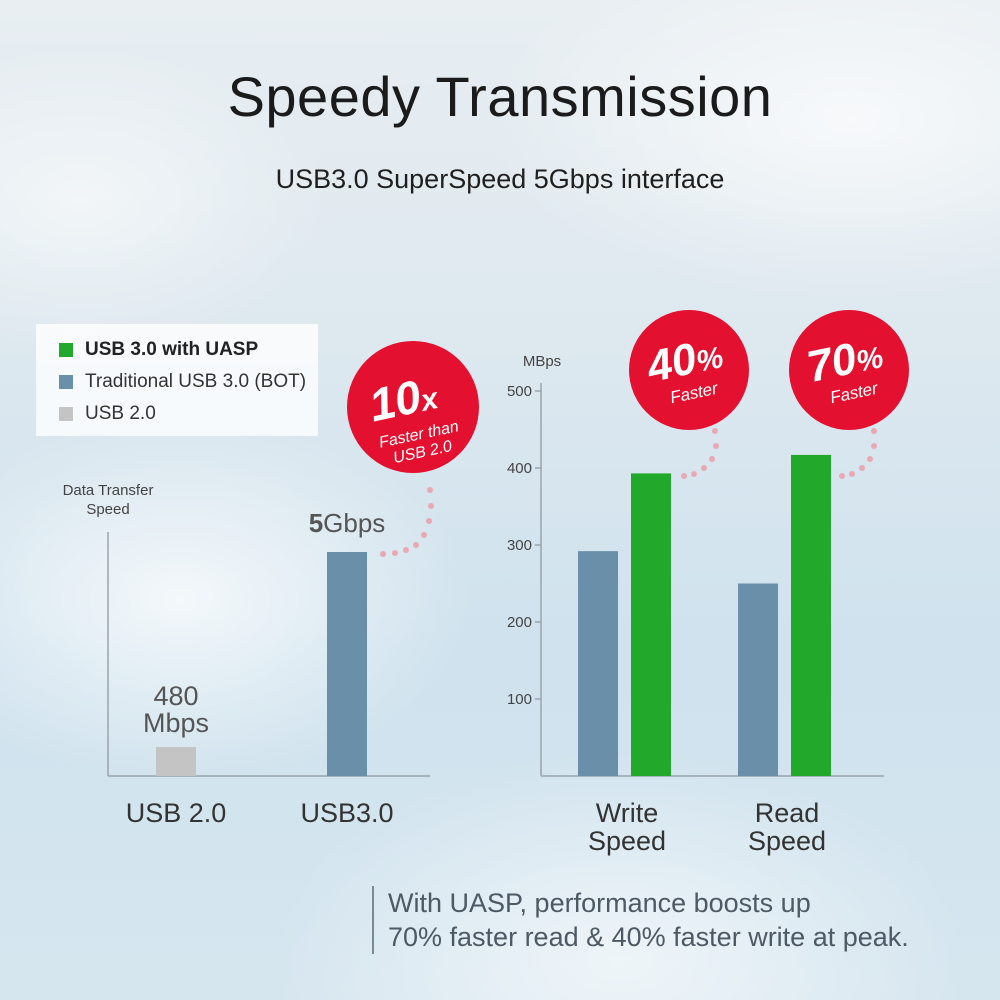 Image resolution: width=1000 pixels, height=1000 pixels. I want to click on usb2-value-unit: Mbps, so click(176, 723).